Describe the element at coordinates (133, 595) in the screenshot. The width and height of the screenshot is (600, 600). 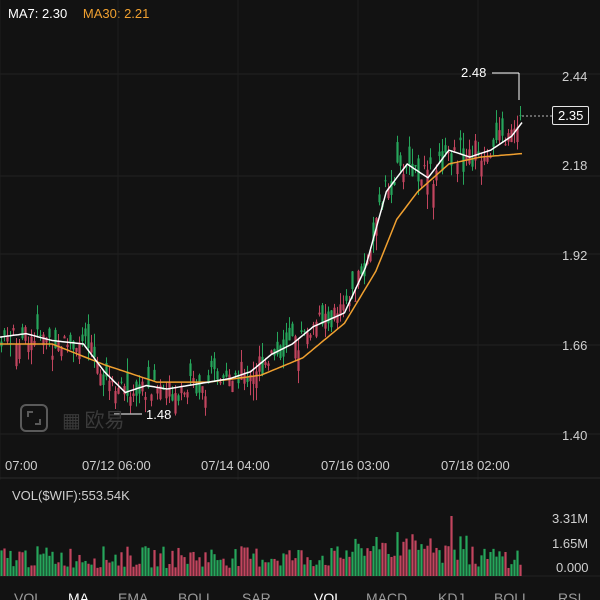
I see `tab-ema: EMA` at that location.